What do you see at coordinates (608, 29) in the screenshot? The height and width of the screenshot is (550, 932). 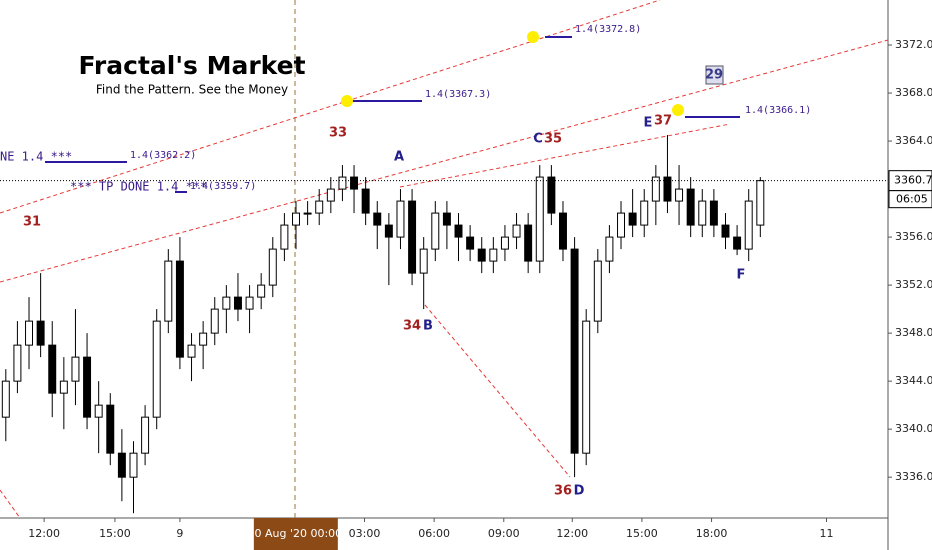 I see `annotation: 1.4(3372.8)` at bounding box center [608, 29].